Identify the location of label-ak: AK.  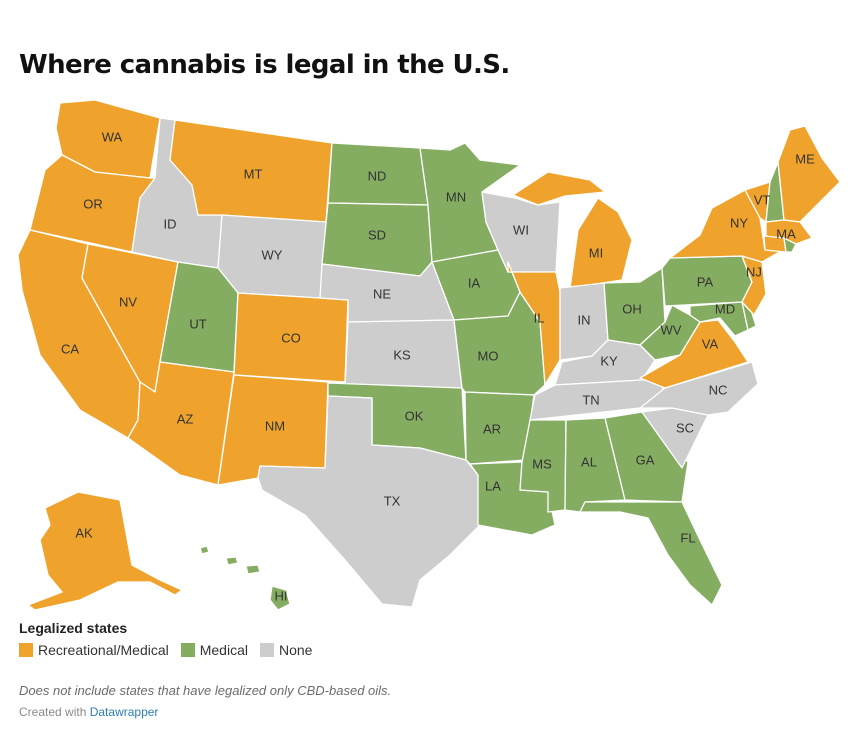
(84, 532).